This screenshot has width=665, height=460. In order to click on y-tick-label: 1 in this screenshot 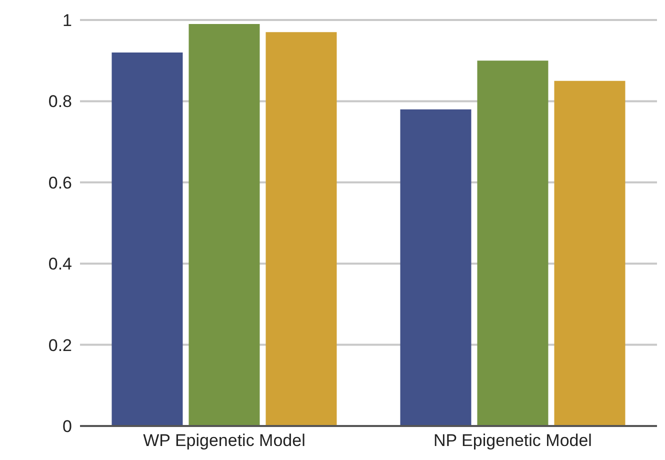, I will do `click(67, 20)`.